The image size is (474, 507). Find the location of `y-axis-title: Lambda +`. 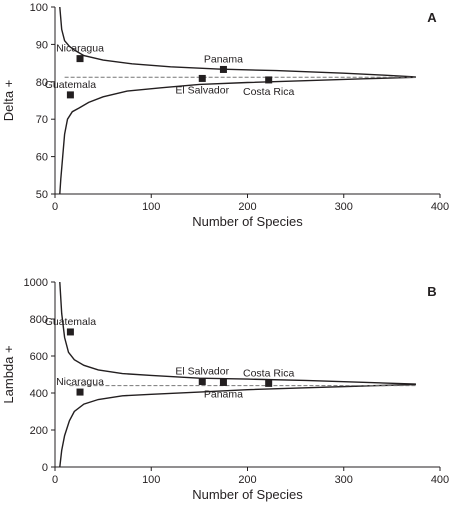

y-axis-title: Lambda + is located at coordinates (8, 374).